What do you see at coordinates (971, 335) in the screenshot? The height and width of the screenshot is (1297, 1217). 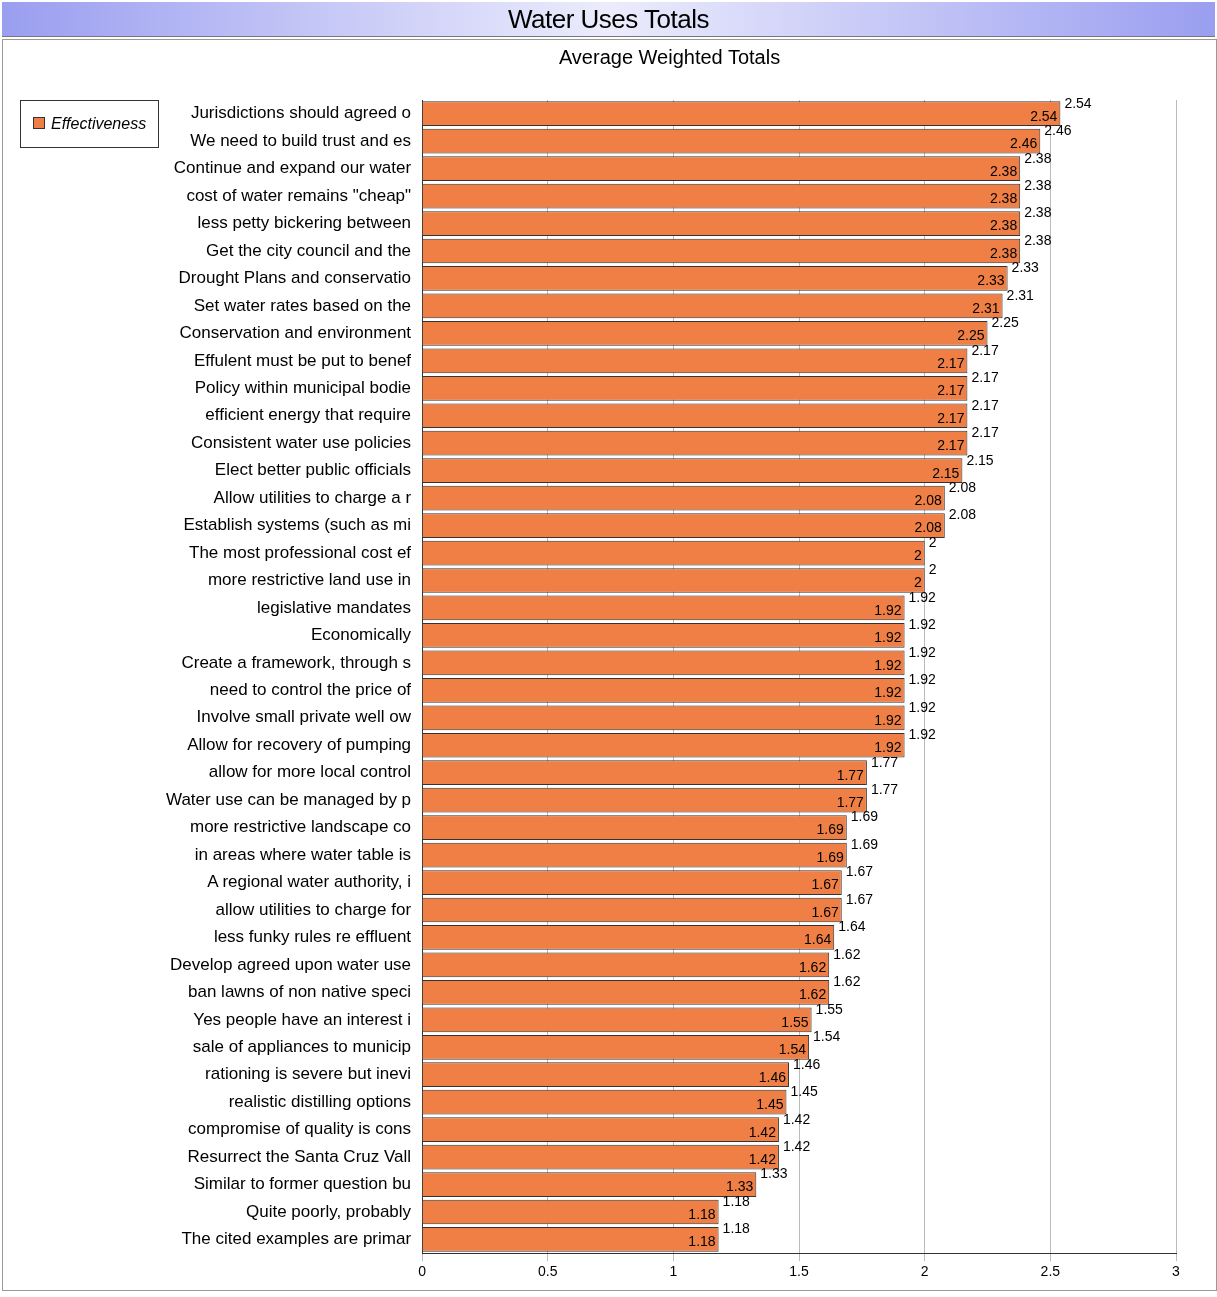 I see `data-label: 2.25` at bounding box center [971, 335].